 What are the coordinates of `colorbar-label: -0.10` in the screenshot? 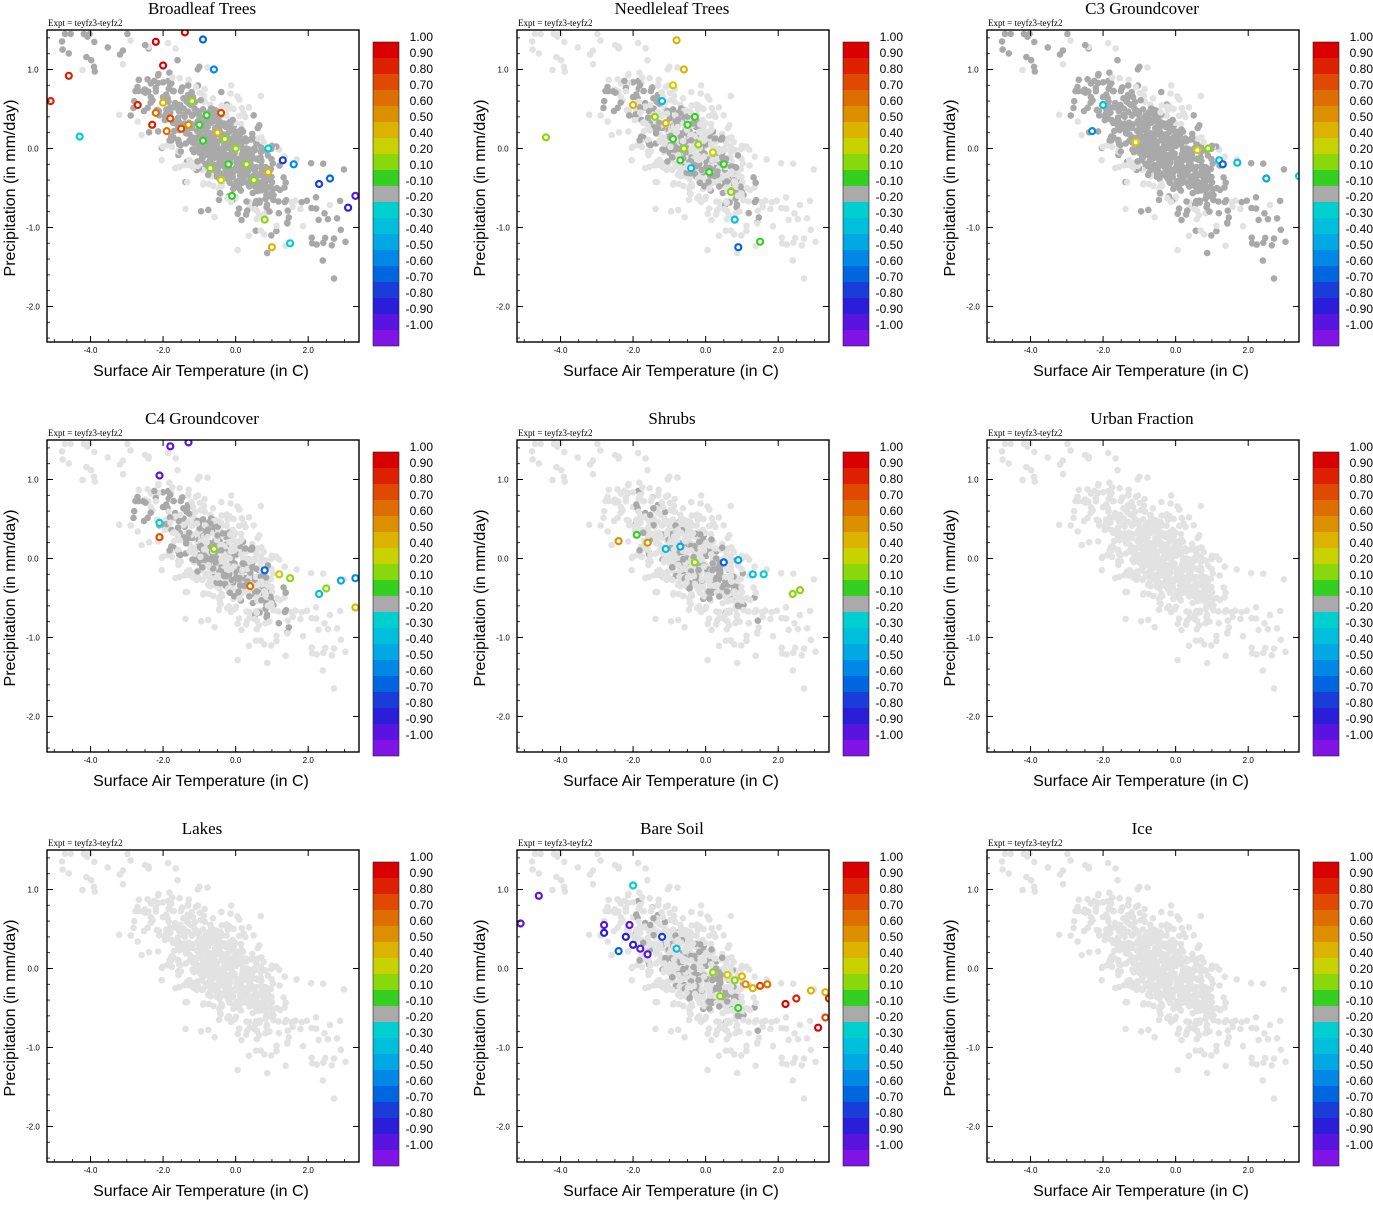 It's located at (1359, 181).